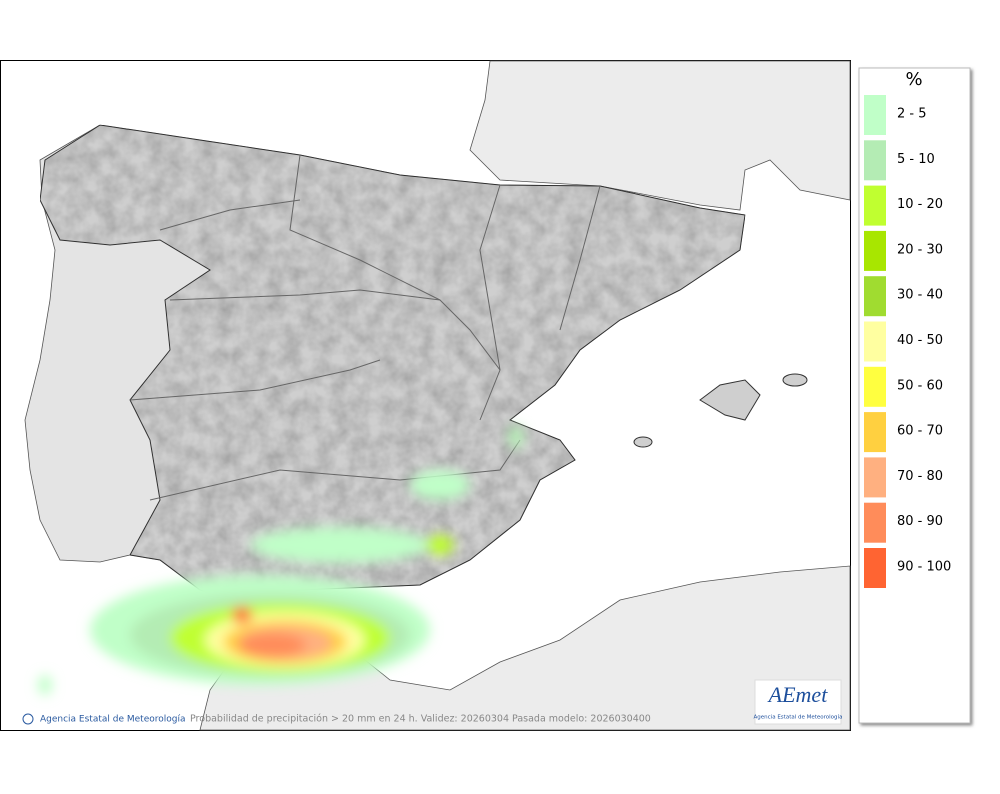  I want to click on credit-text: Agencia Estatal de Meteorología, so click(113, 720).